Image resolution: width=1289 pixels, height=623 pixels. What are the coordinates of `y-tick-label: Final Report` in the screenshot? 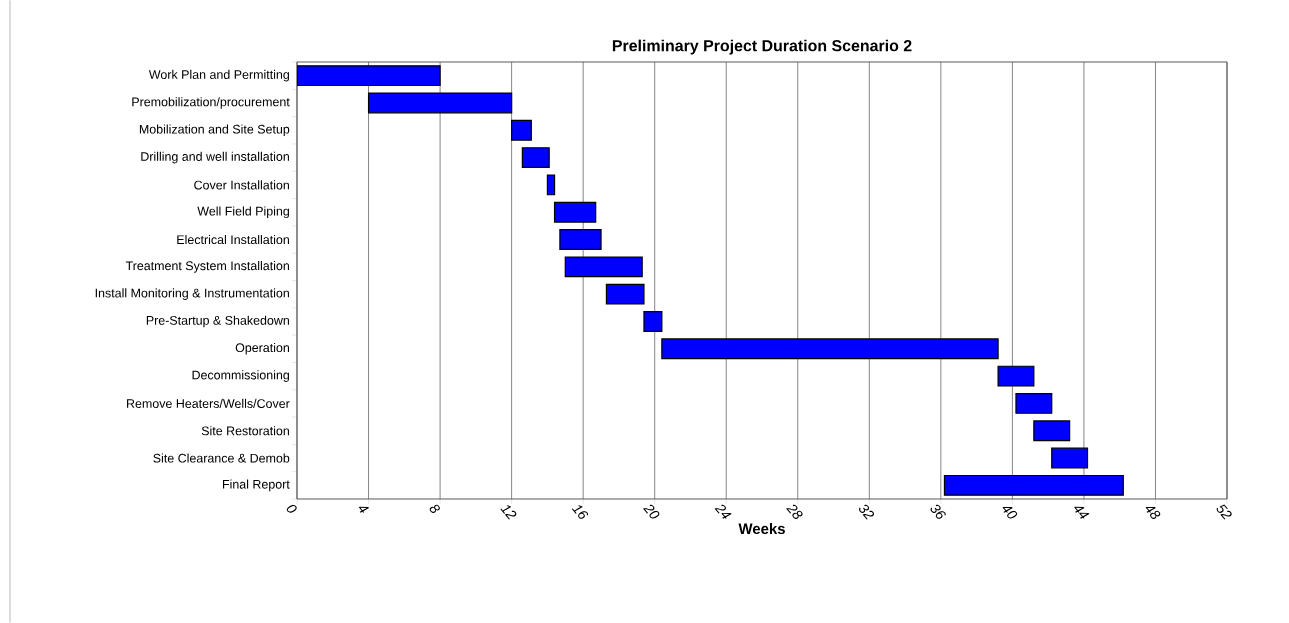 It's located at (256, 485).